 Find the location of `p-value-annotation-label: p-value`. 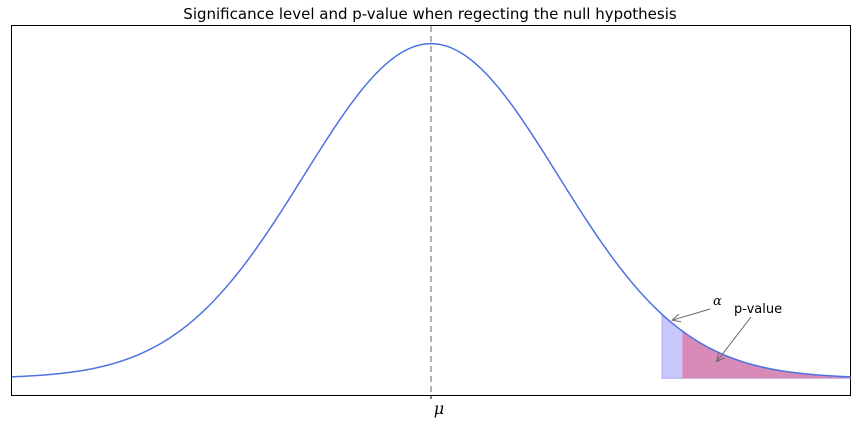

p-value-annotation-label: p-value is located at coordinates (758, 309).